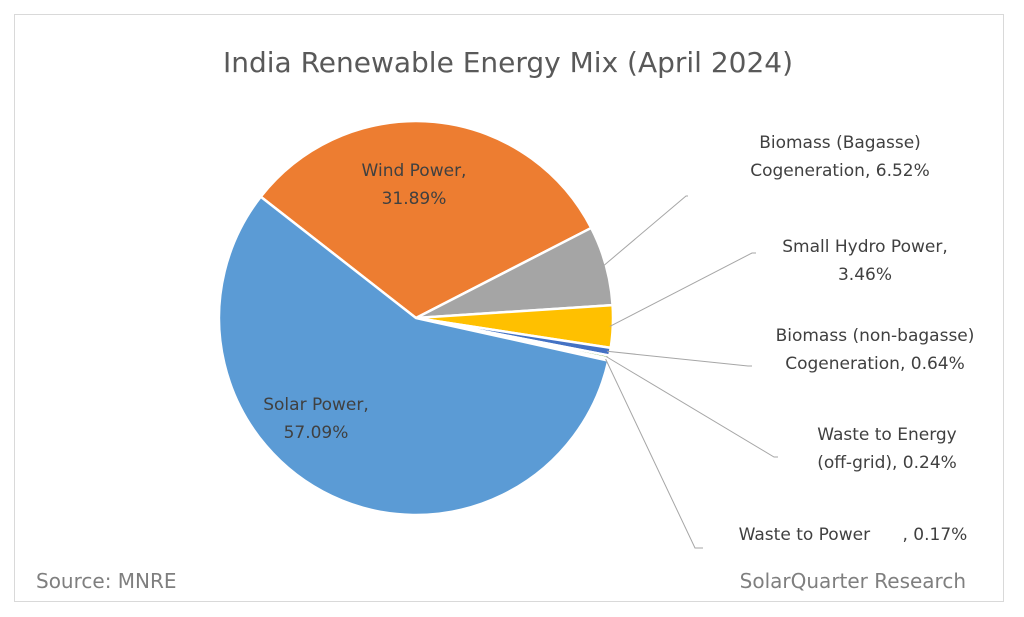  I want to click on slice-label: Solar Power,, so click(316, 405).